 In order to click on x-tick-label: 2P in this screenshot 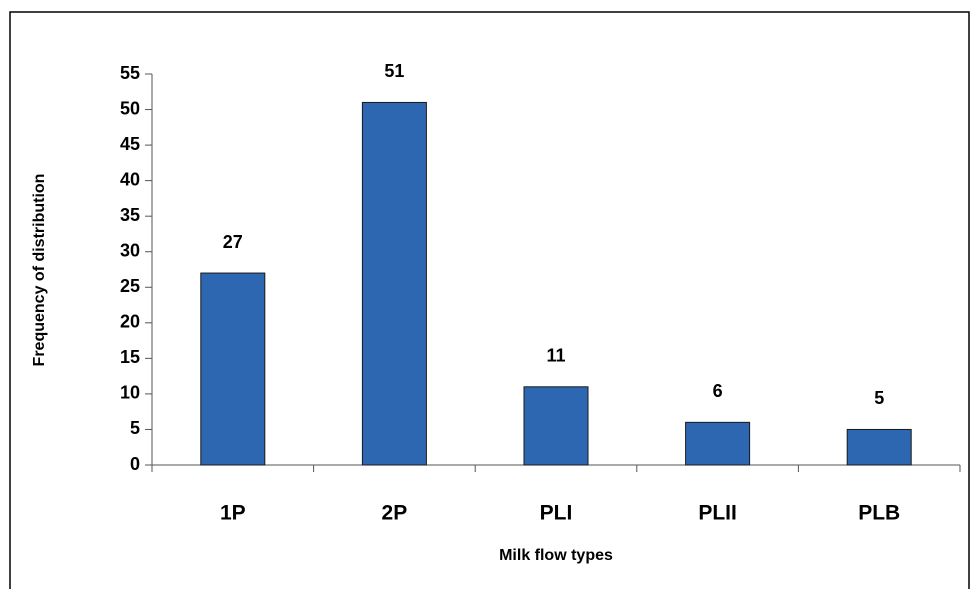, I will do `click(395, 513)`.